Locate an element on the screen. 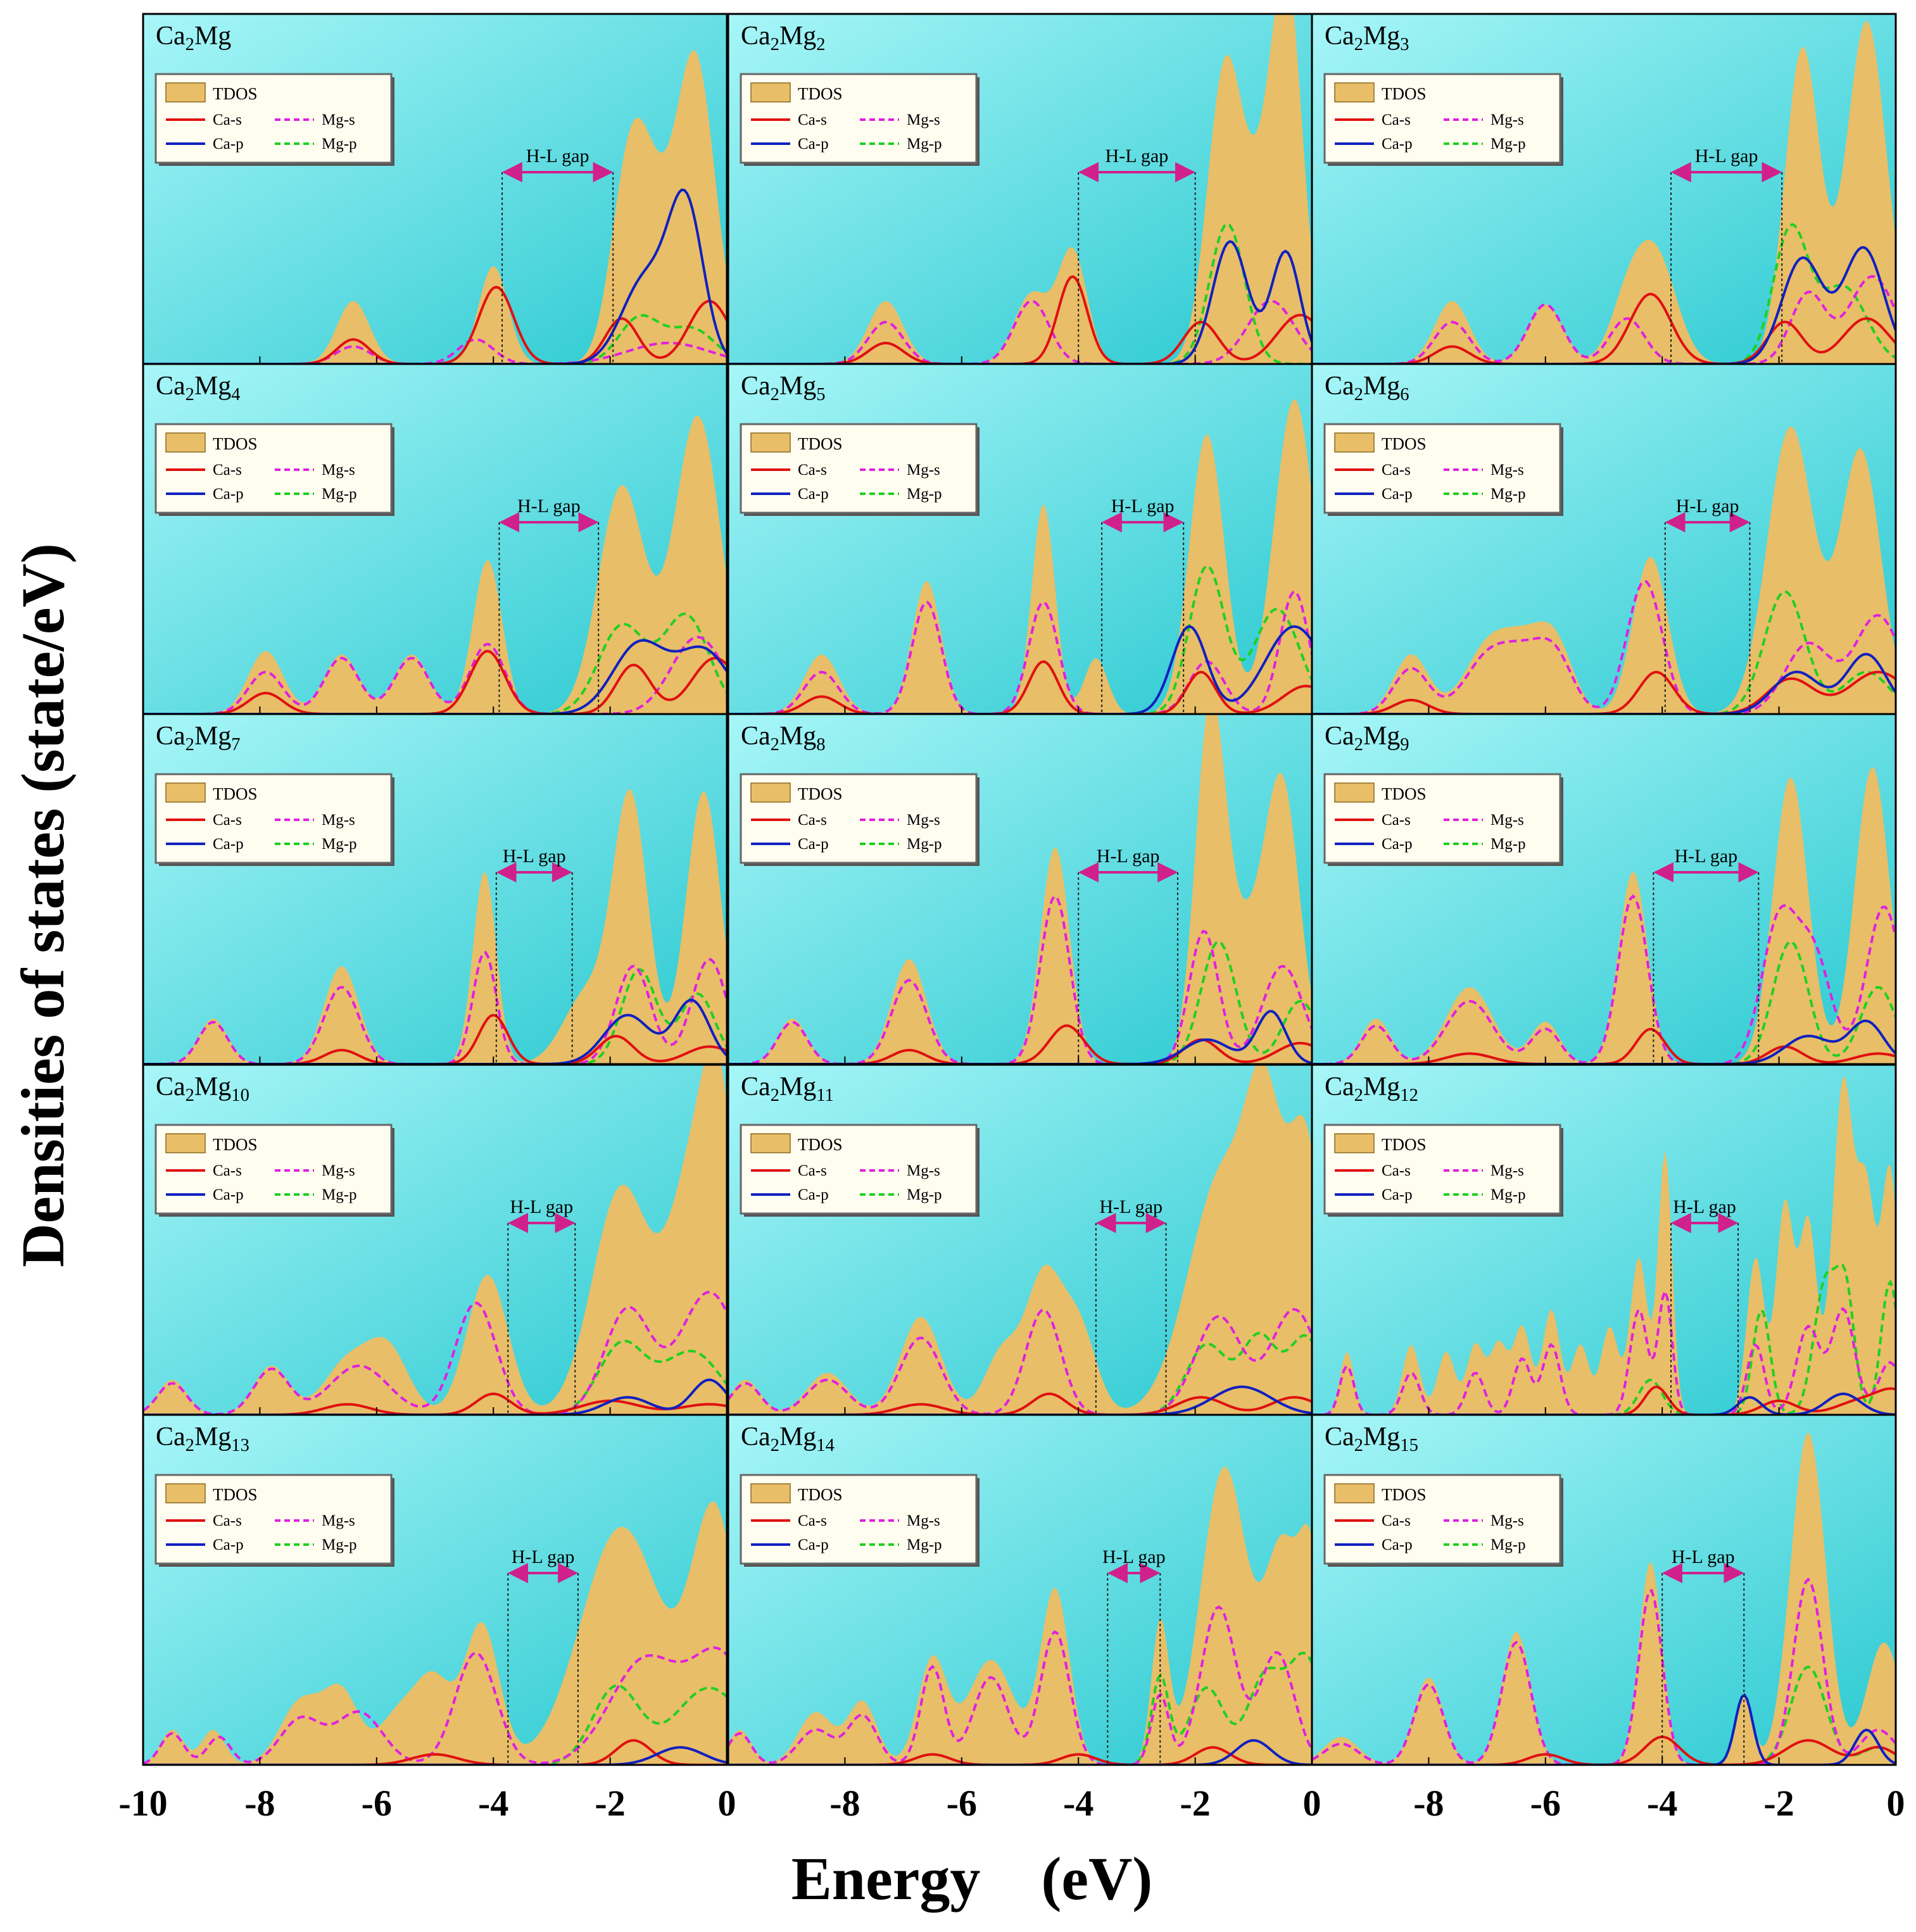  dos-panel: H-L gap Ca2Mg13 TDOS Ca-s Mg-s Ca-p Mg-p is located at coordinates (435, 1590).